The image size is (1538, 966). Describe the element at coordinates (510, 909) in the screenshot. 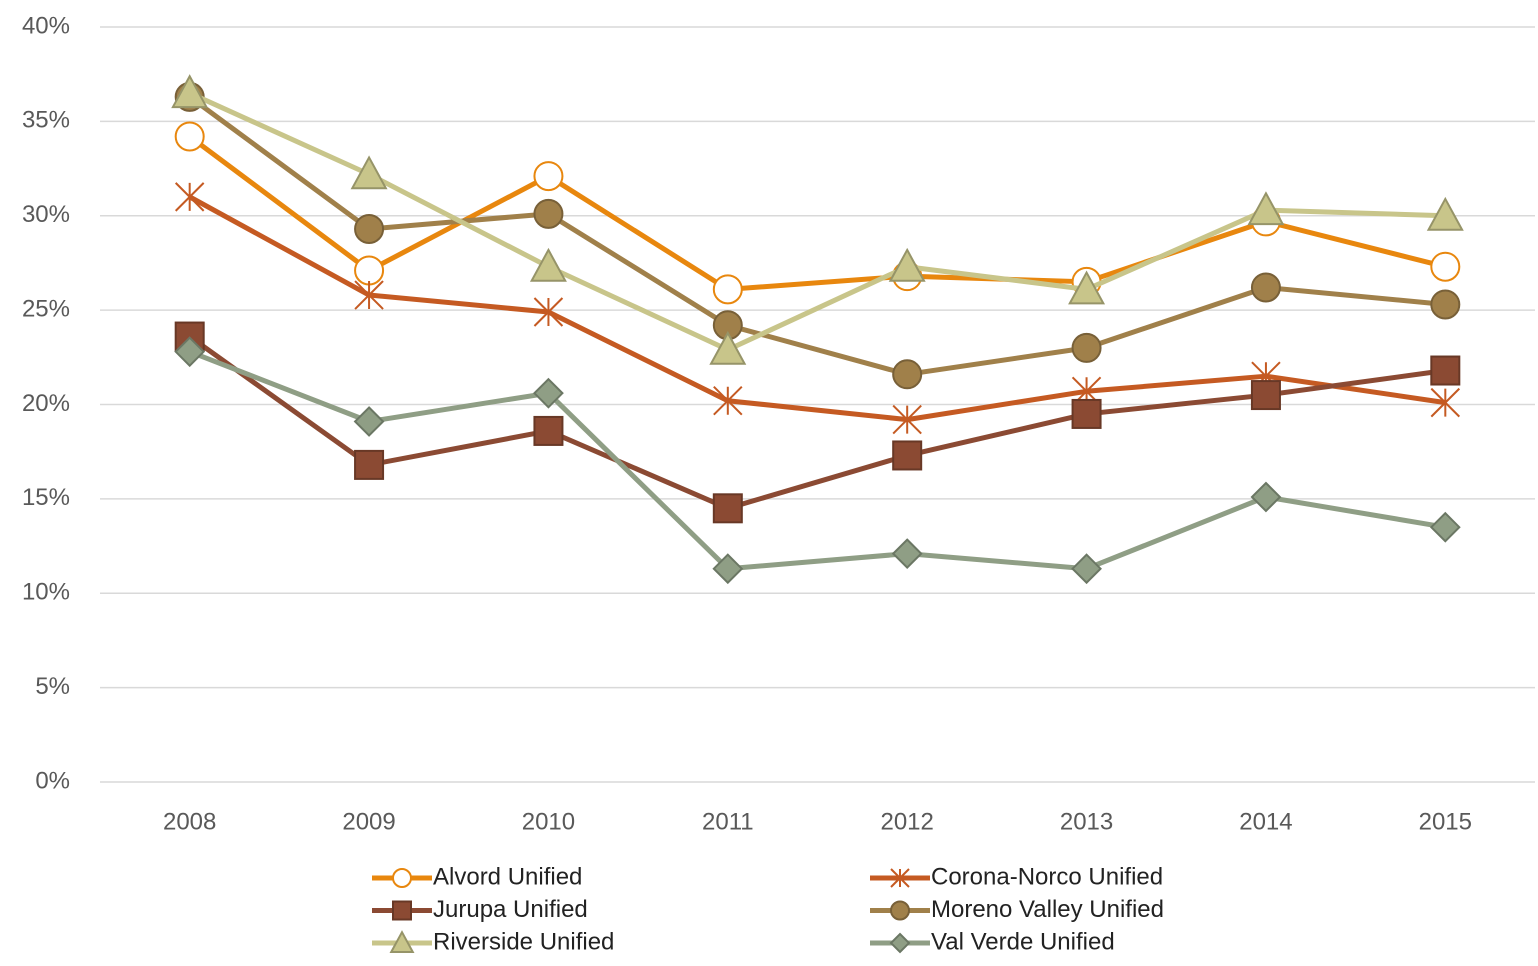

I see `legend-label: Jurupa Unified` at that location.